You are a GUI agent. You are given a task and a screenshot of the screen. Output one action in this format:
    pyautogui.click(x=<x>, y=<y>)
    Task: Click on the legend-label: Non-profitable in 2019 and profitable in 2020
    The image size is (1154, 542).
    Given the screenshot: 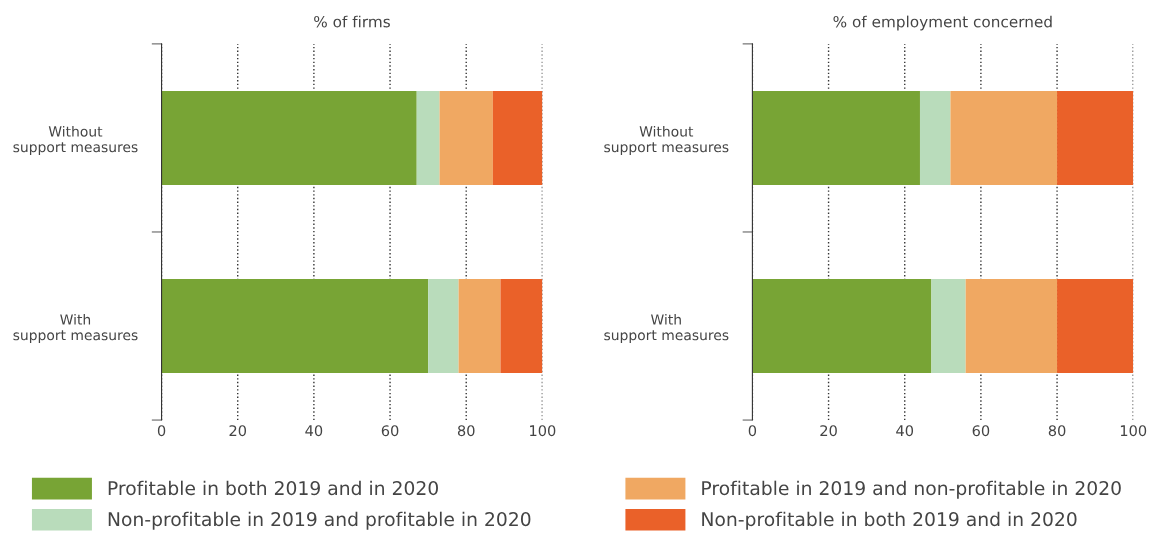 What is the action you would take?
    pyautogui.click(x=319, y=520)
    